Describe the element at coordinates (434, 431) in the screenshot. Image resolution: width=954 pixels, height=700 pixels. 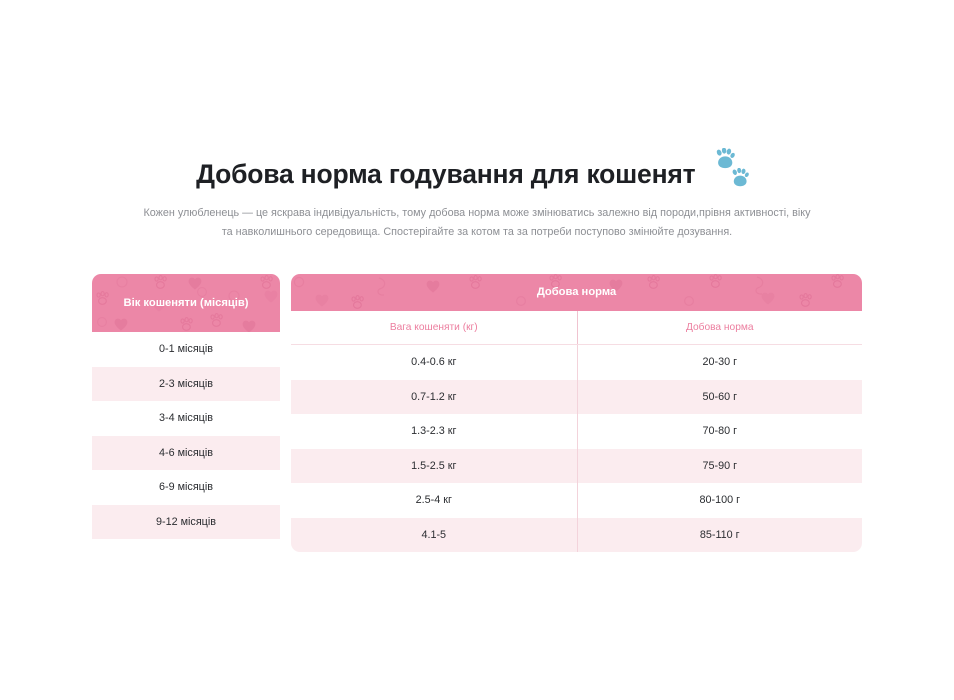
I see `weight-cell: 1.3-2.3 кг` at that location.